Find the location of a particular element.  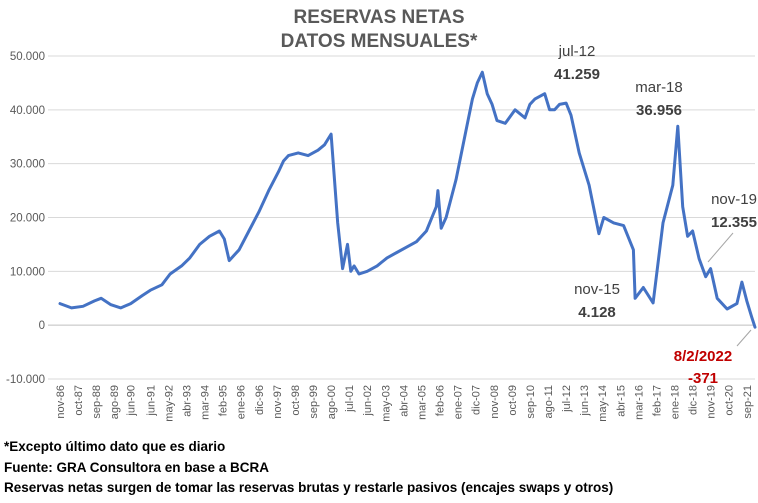

x-tick-label: abr-15 is located at coordinates (621, 401).